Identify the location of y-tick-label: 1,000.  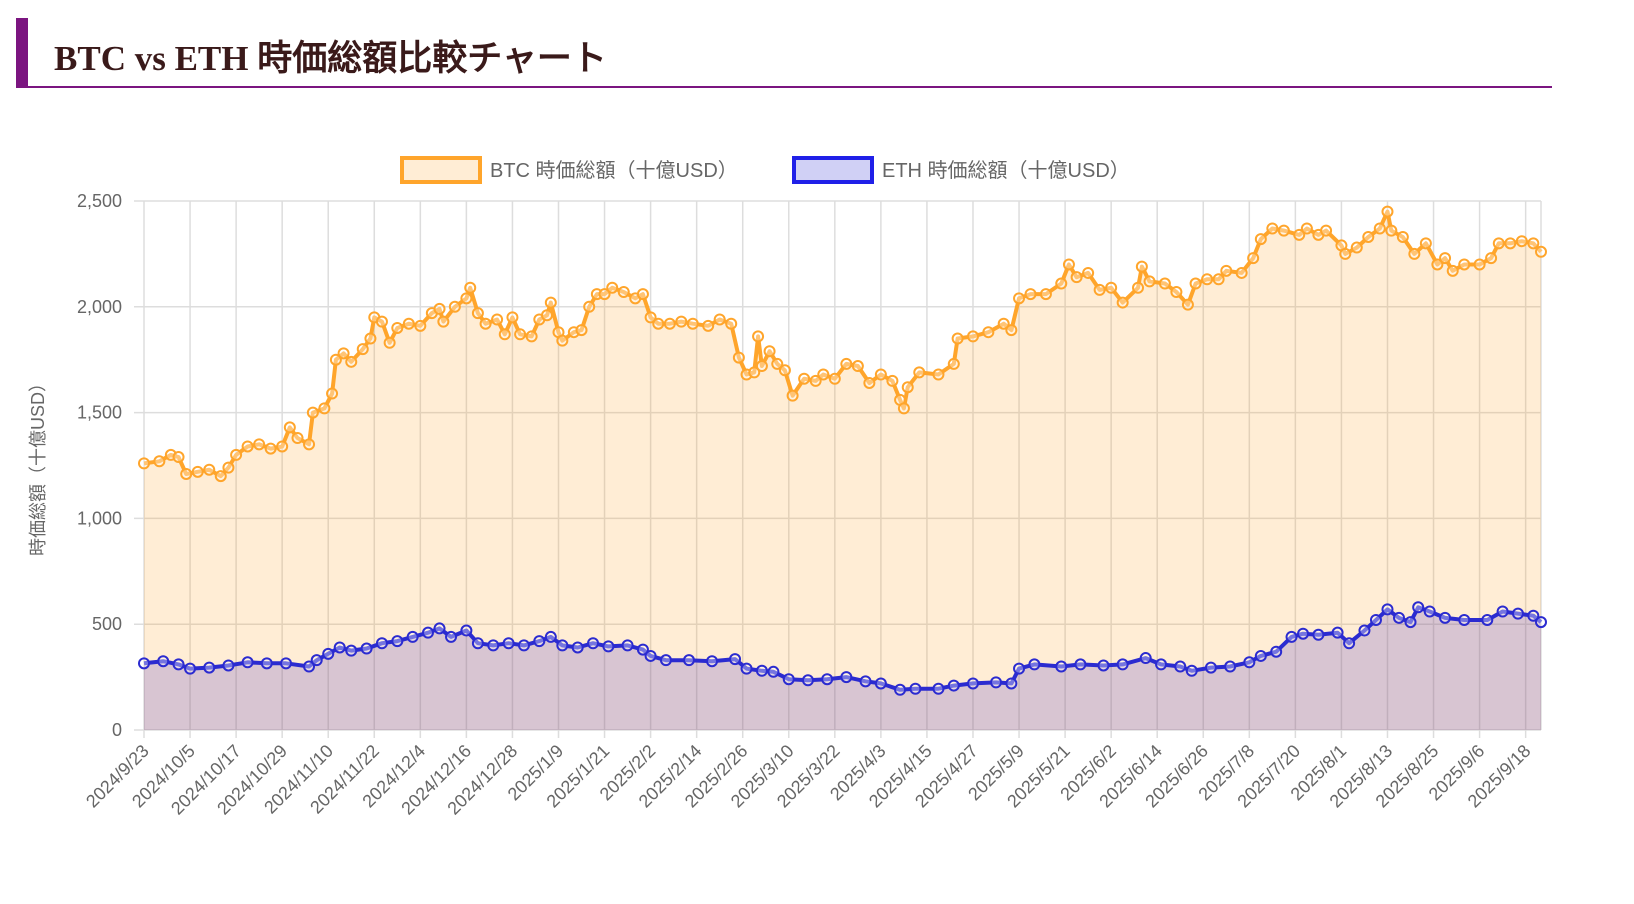
(99, 518).